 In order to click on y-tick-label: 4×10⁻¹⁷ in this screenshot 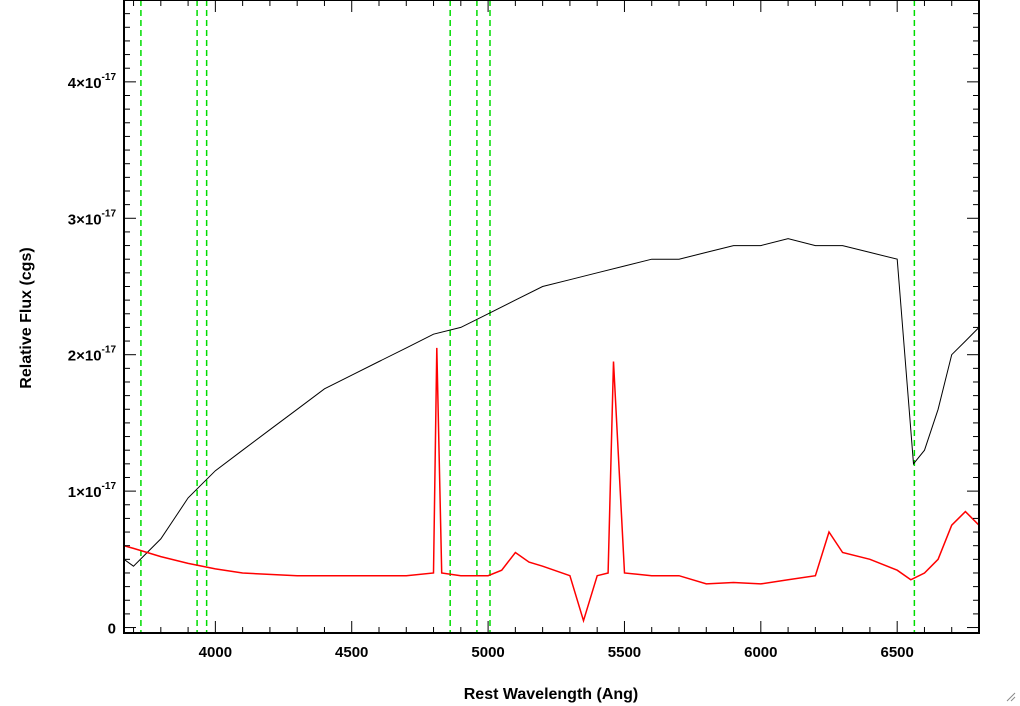, I will do `click(92, 82)`.